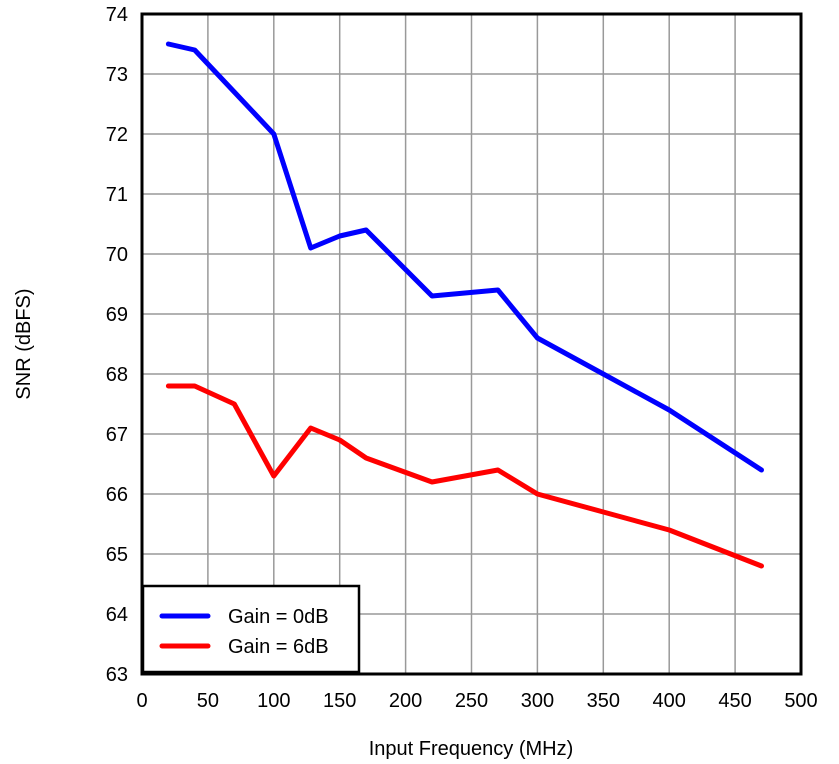 The image size is (839, 764). I want to click on x-tick-label: 0, so click(141, 701).